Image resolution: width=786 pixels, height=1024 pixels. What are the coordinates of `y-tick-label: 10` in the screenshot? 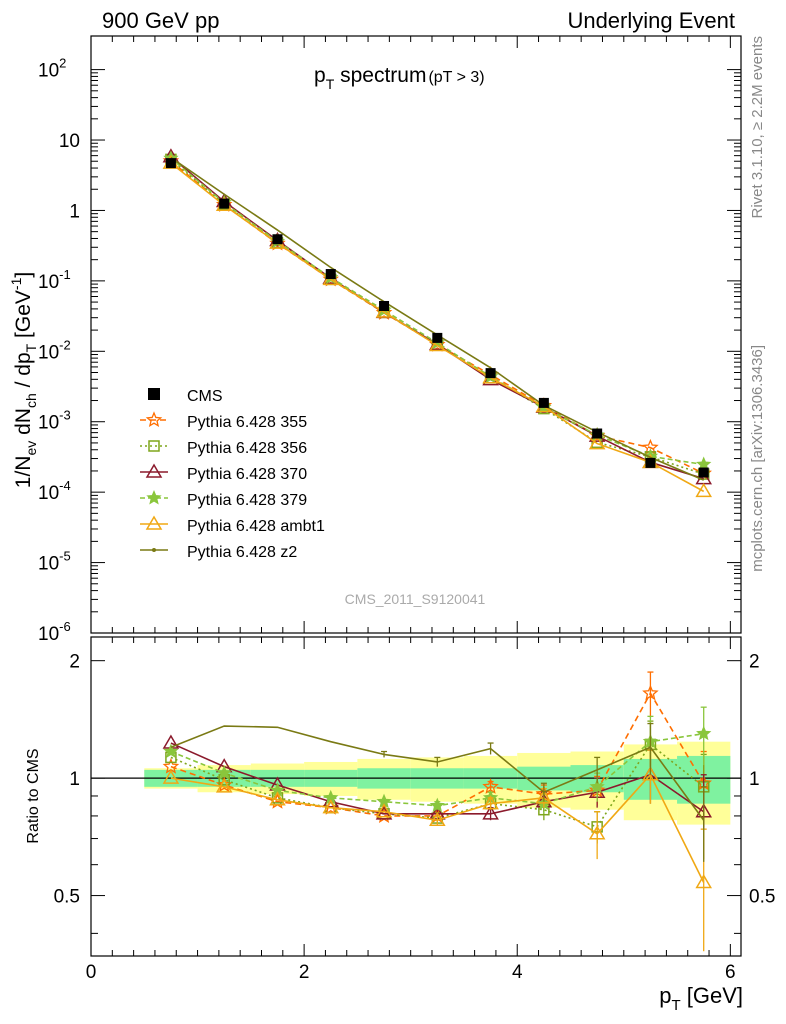 It's located at (69, 141).